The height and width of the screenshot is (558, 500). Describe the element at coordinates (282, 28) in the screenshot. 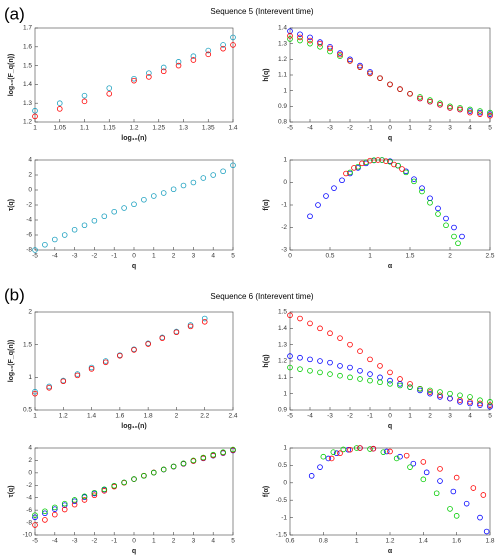

I see `y-tick-label: 1.4` at that location.